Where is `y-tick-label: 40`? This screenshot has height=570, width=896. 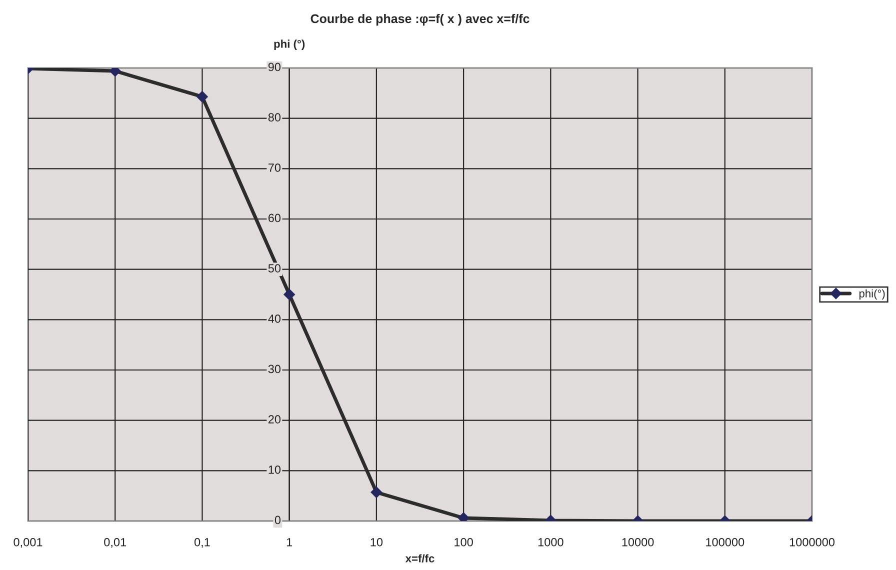 y-tick-label: 40 is located at coordinates (274, 318).